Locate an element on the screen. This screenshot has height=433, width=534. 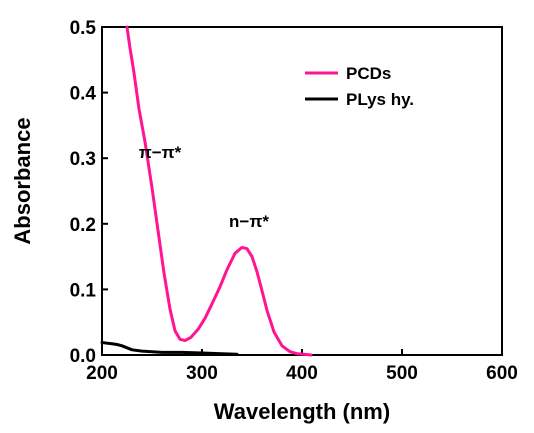
x-tick-label: 600 is located at coordinates (502, 373).